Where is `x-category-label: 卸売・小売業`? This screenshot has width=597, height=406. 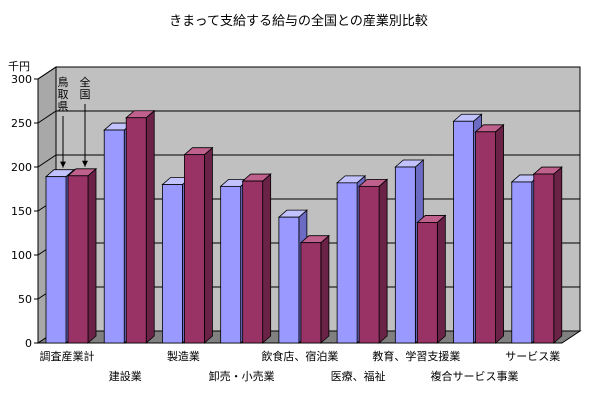 x-category-label: 卸売・小売業 is located at coordinates (242, 376).